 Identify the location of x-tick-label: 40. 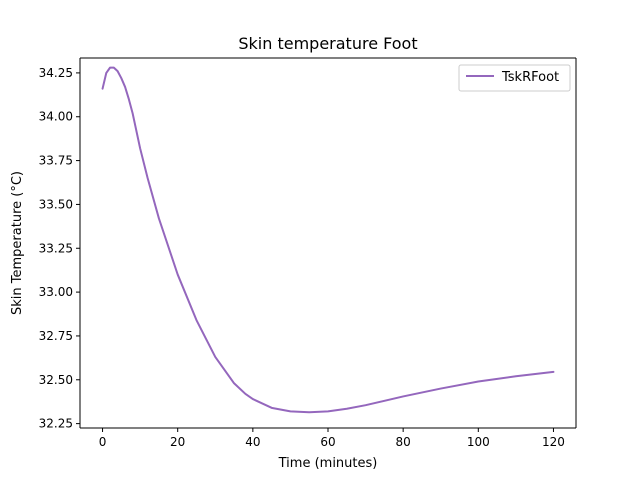
(252, 442).